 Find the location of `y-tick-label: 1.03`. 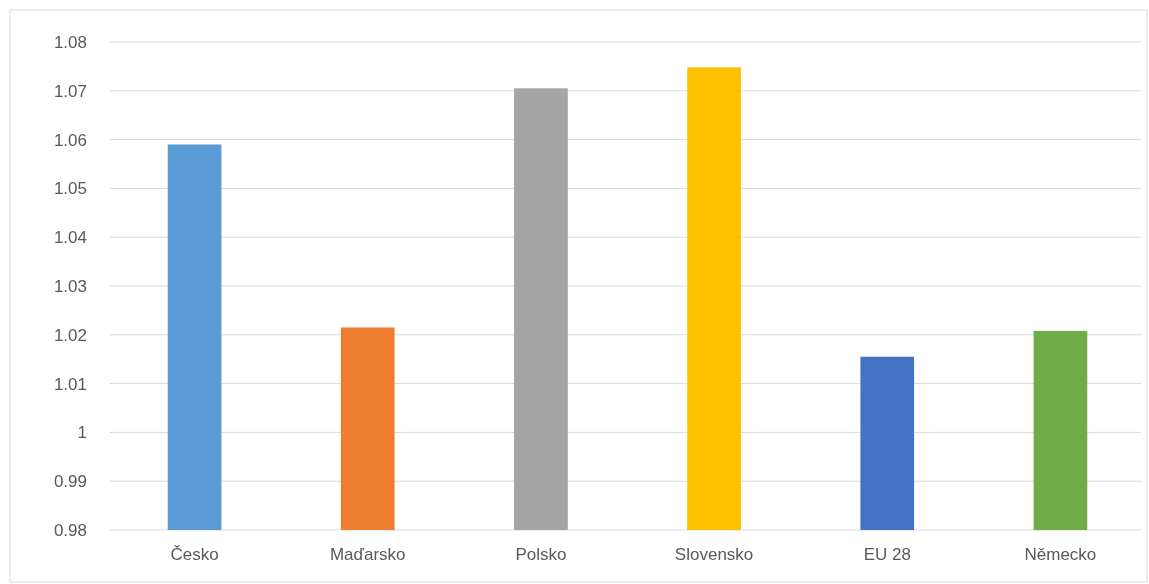

y-tick-label: 1.03 is located at coordinates (70, 286).